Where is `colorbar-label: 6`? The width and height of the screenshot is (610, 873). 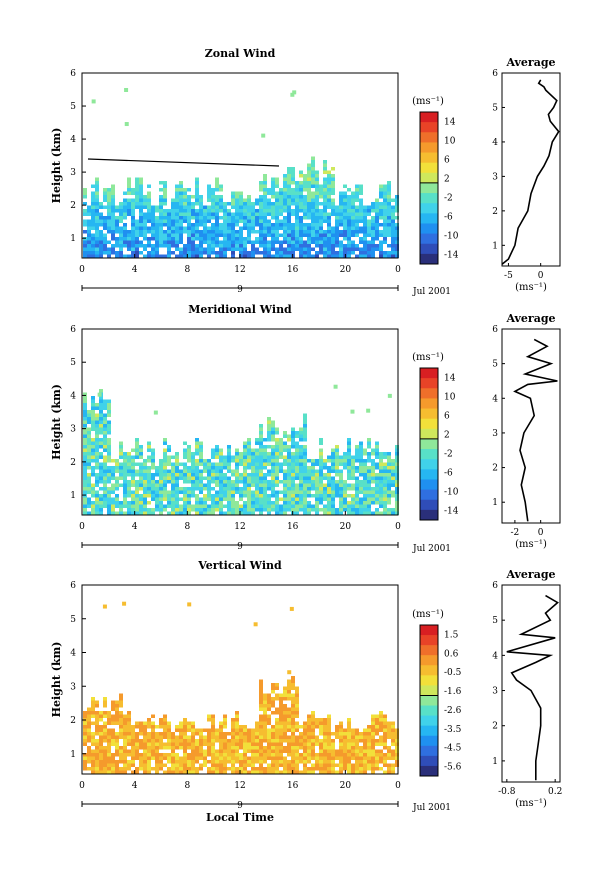 colorbar-label: 6 is located at coordinates (447, 417).